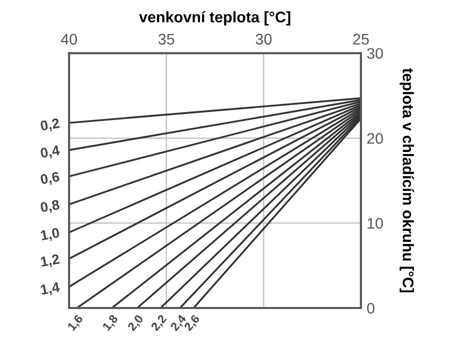  Describe the element at coordinates (50, 152) in the screenshot. I see `text: 0,4` at that location.